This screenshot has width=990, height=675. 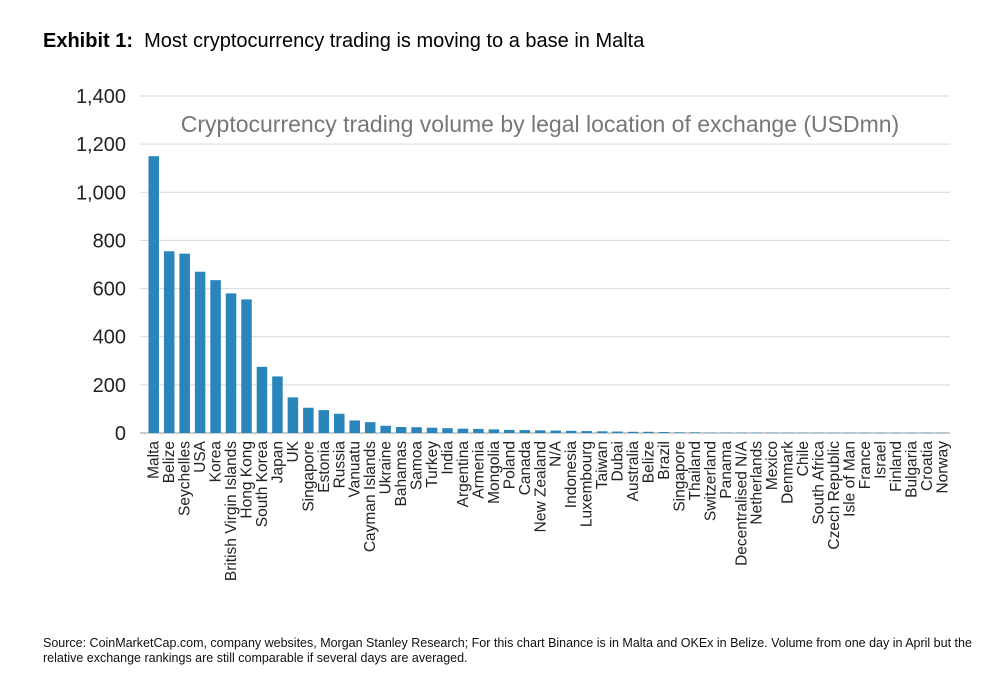 What do you see at coordinates (262, 484) in the screenshot?
I see `x-tick-label: South Korea` at bounding box center [262, 484].